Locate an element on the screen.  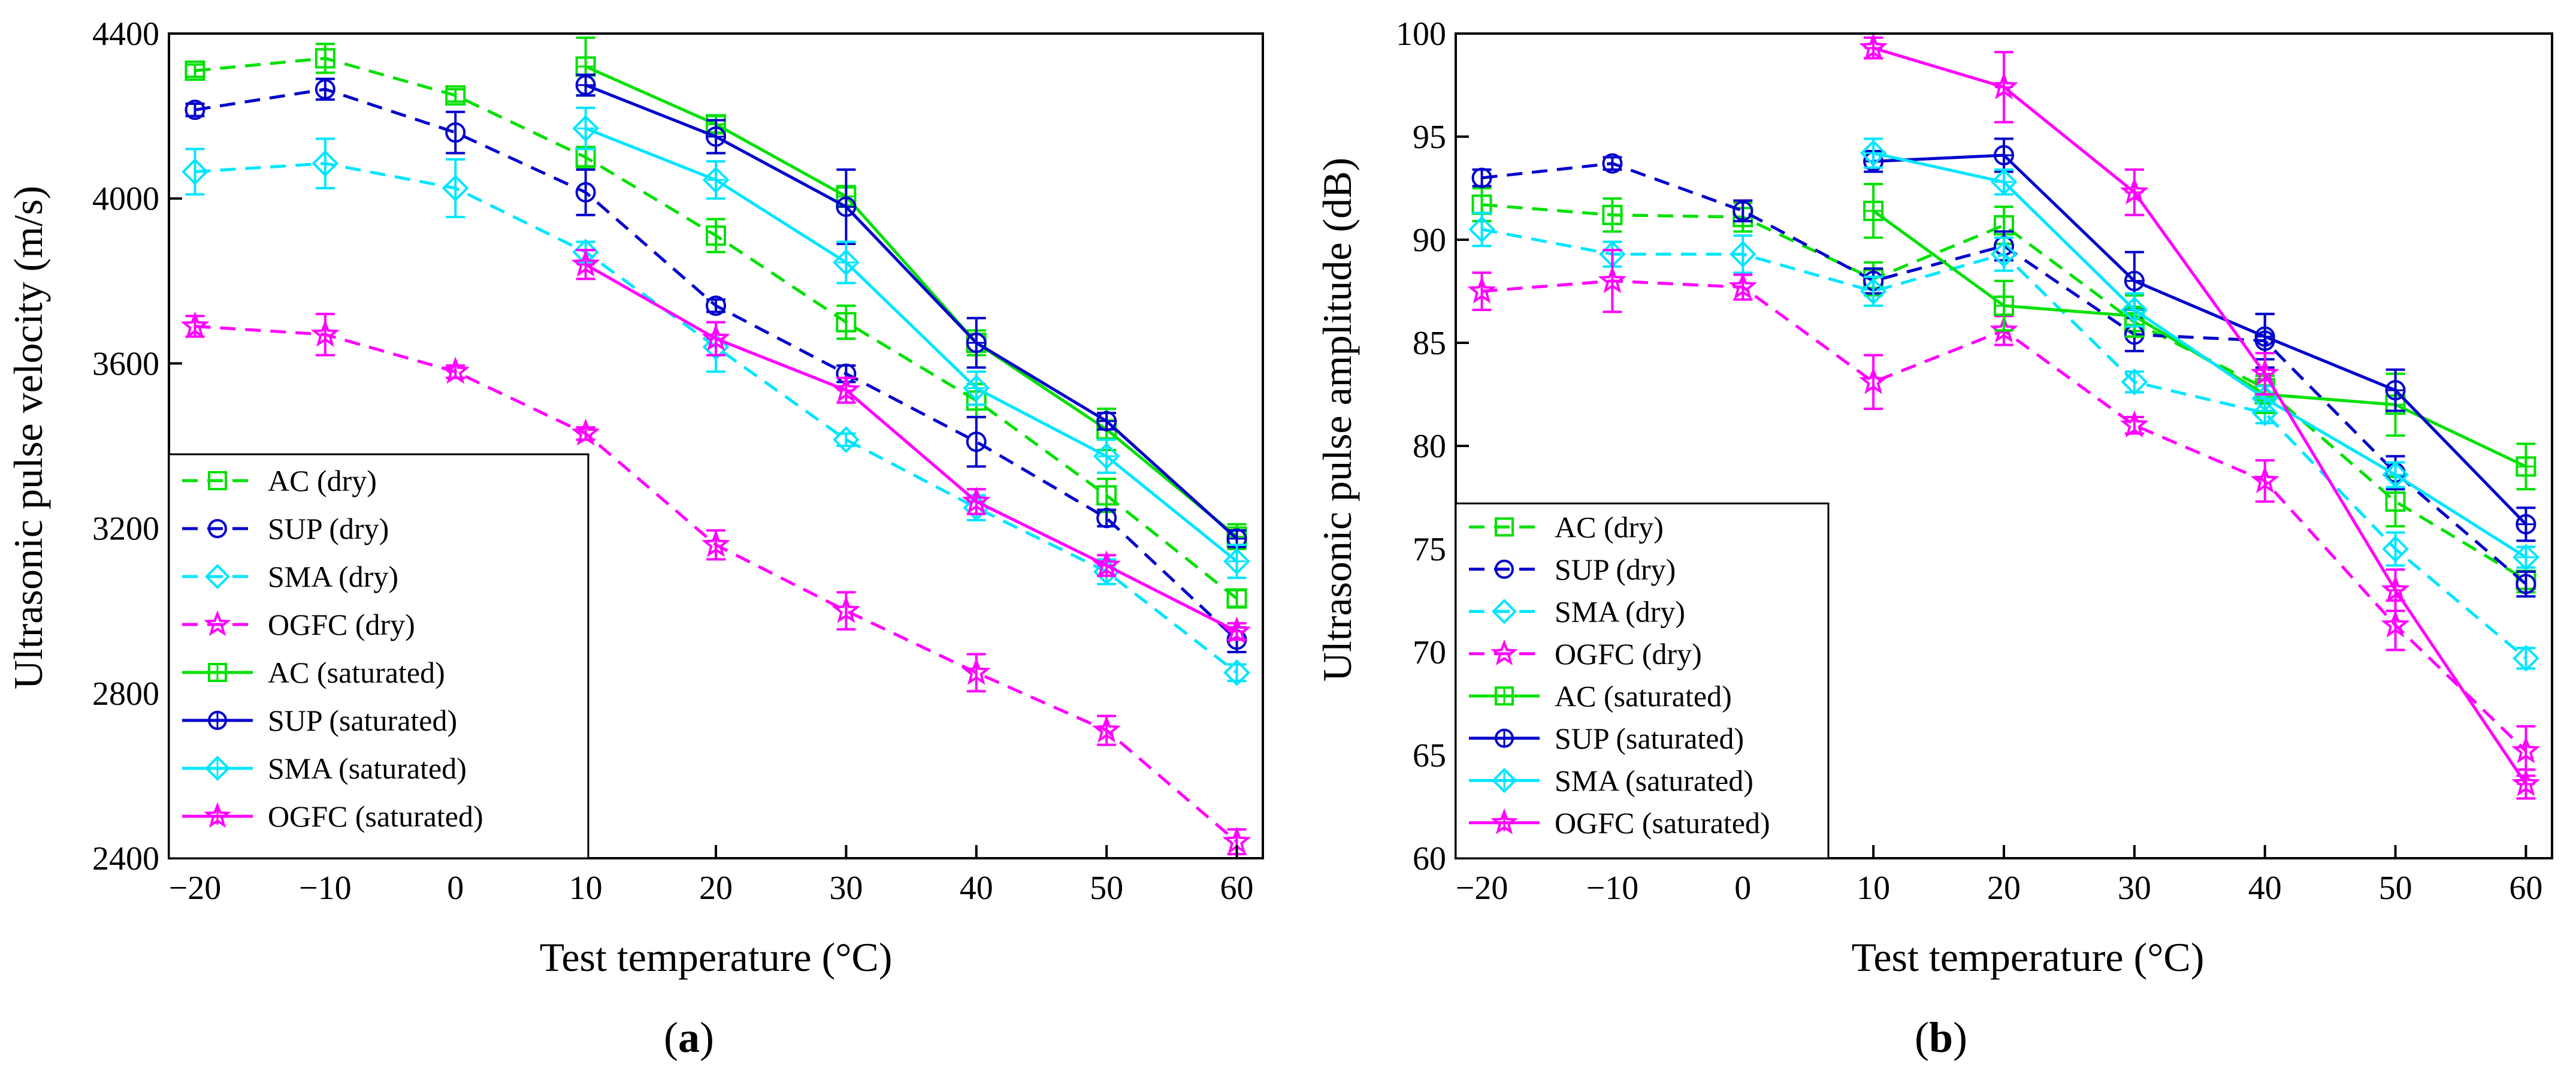
x-tick-label: 30 is located at coordinates (2134, 888).